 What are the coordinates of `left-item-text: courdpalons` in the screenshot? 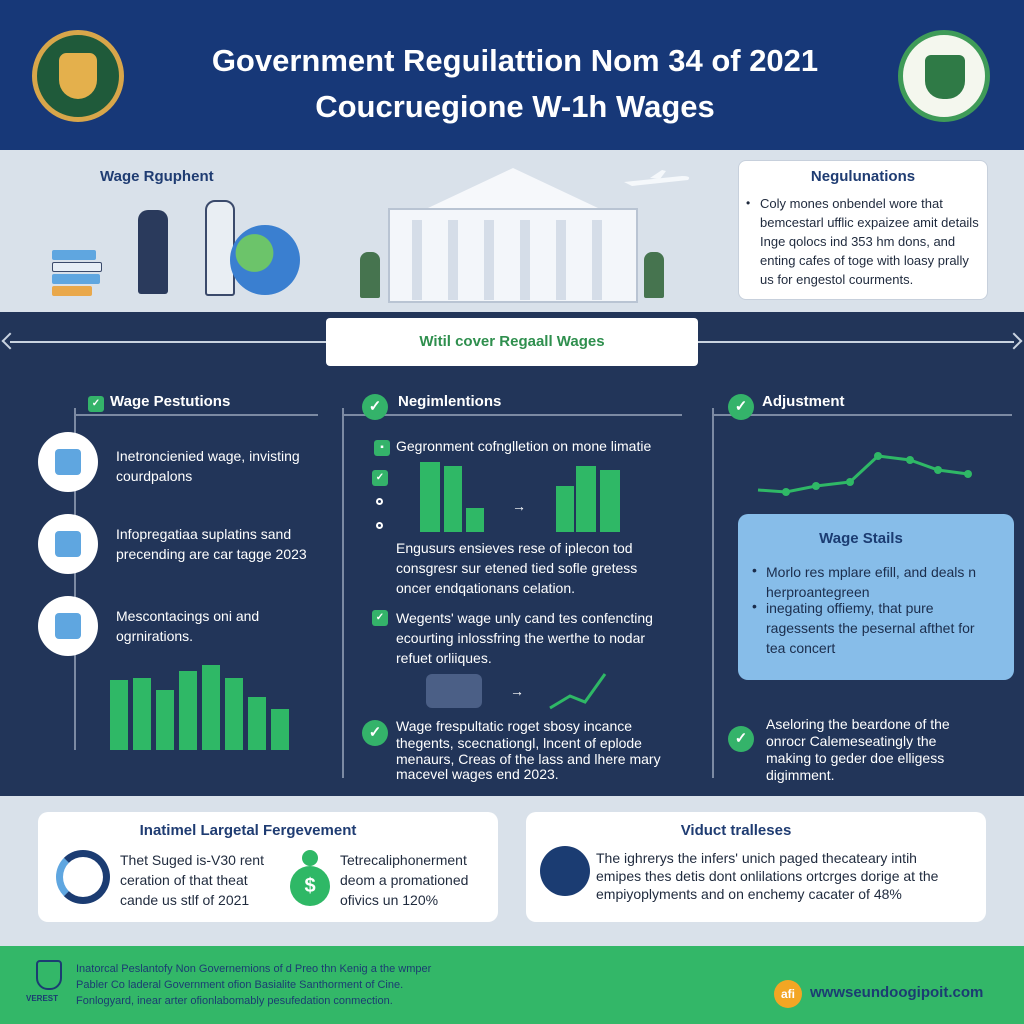 It's located at (154, 476).